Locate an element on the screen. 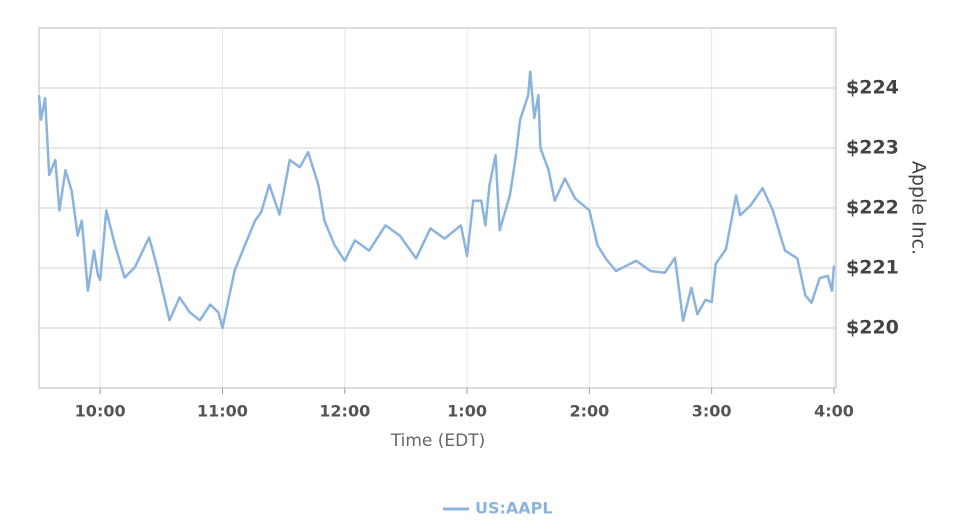 The height and width of the screenshot is (529, 956). y-tick-label: $224 is located at coordinates (872, 88).